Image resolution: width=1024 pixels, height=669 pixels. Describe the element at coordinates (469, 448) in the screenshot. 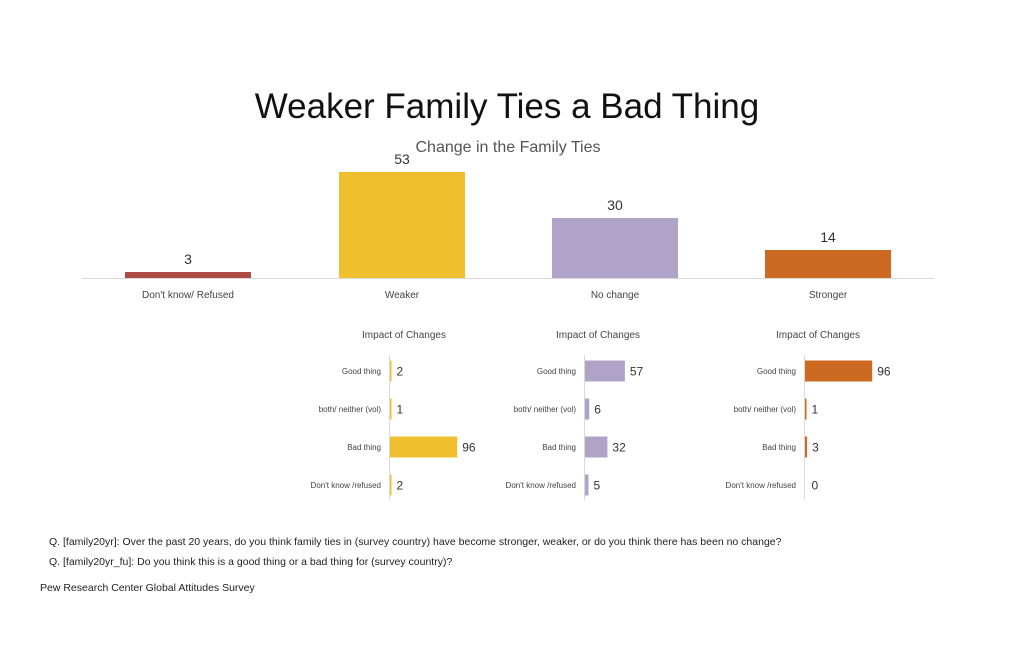

I see `impact-bar-value-0-2: 96` at that location.